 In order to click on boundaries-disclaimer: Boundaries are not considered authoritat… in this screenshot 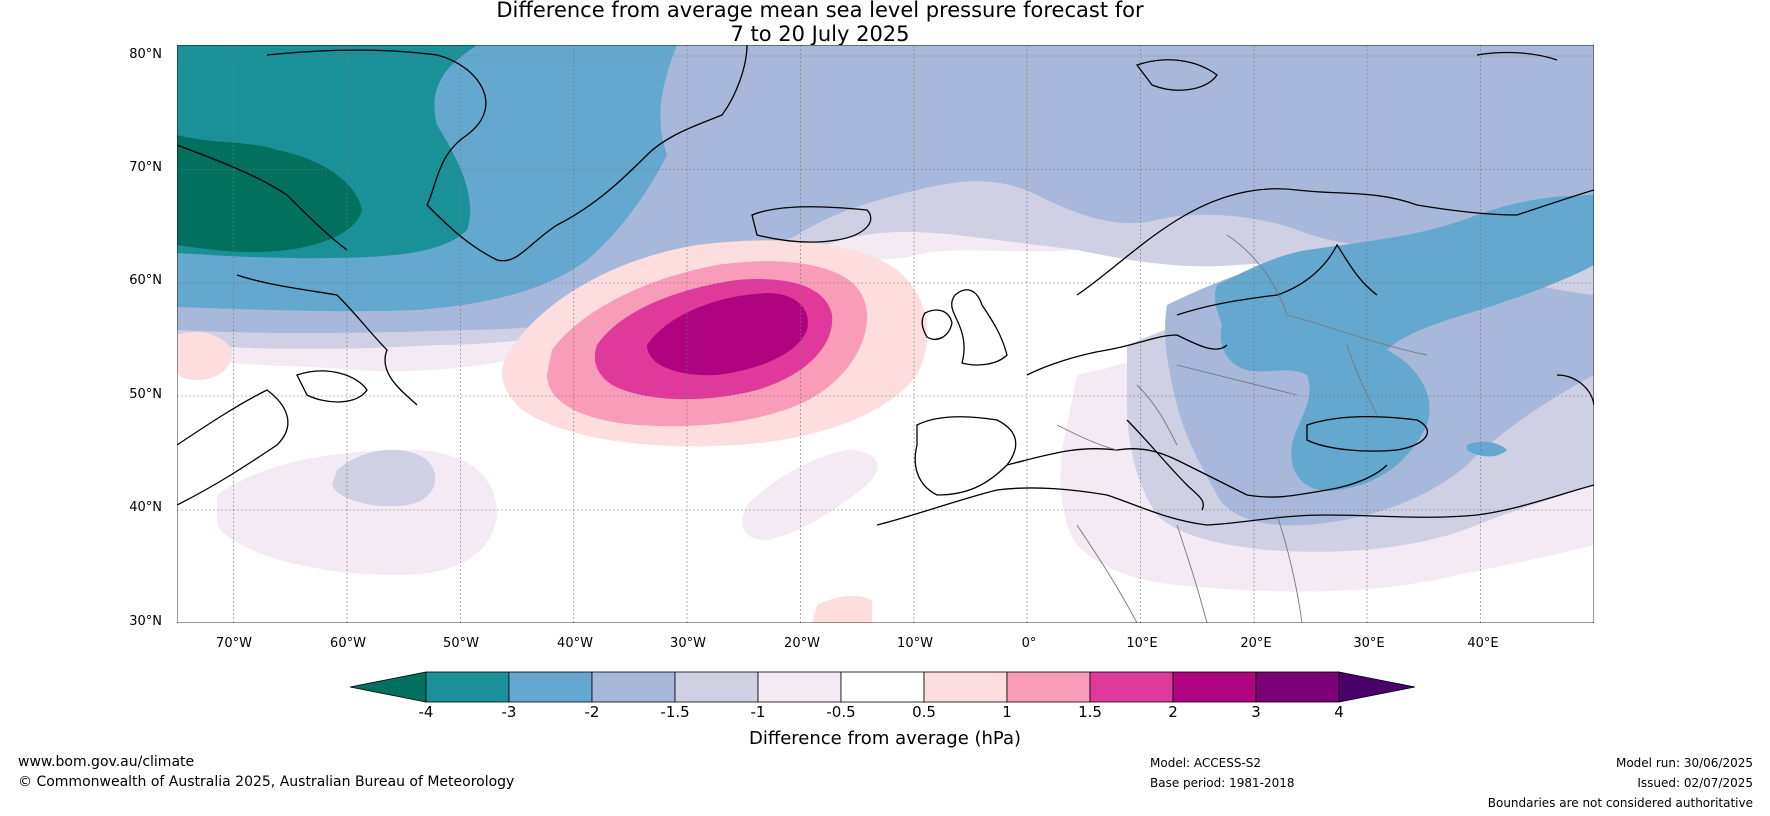, I will do `click(1620, 803)`.